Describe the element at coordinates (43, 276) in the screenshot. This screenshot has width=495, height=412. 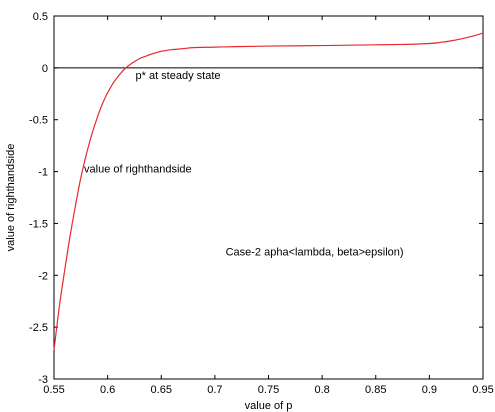
I see `y-tick-label: -2` at that location.